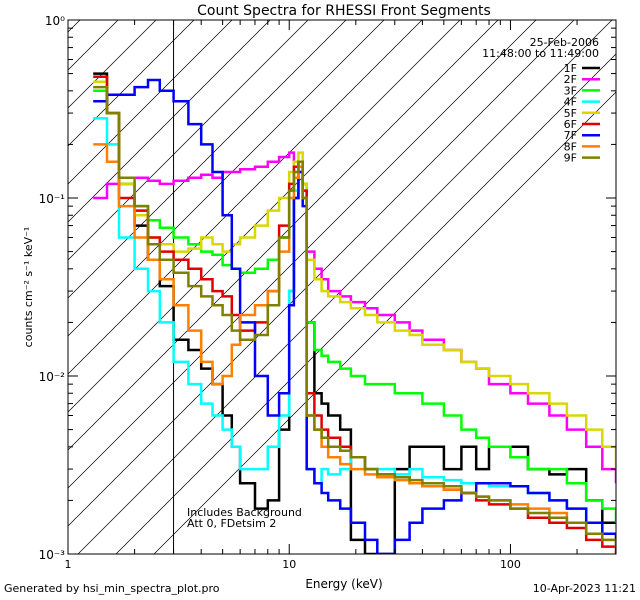  I want to click on x-axis-label: Energy (keV), so click(343, 584).